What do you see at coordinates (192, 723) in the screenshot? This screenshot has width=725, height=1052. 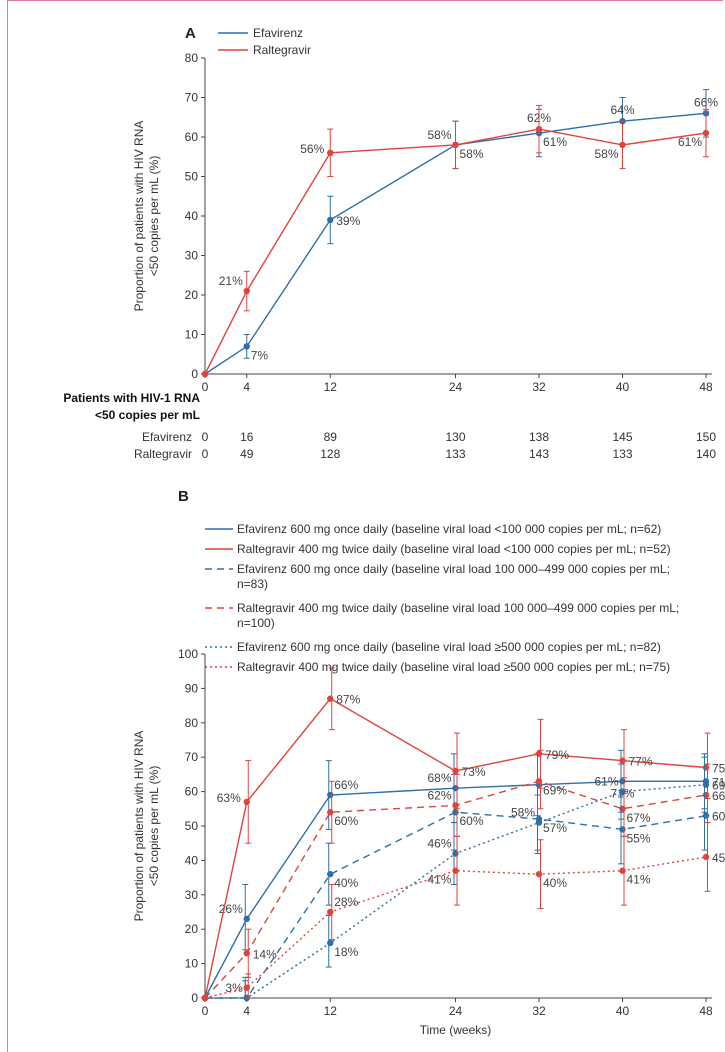 I see `y-tick-label: 80` at bounding box center [192, 723].